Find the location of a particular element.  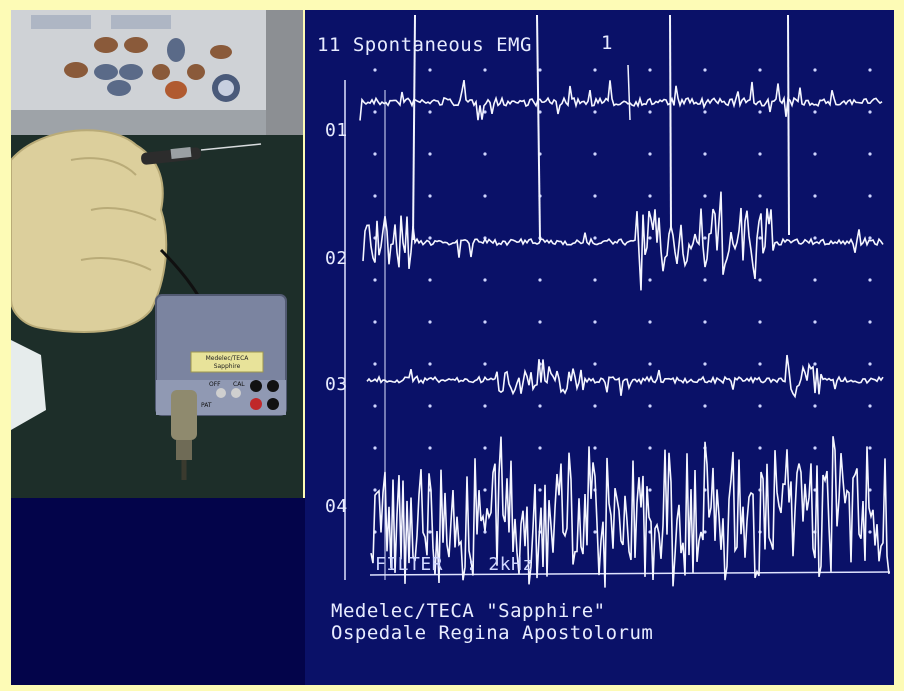

photo-lower-panel is located at coordinates (159, 591).